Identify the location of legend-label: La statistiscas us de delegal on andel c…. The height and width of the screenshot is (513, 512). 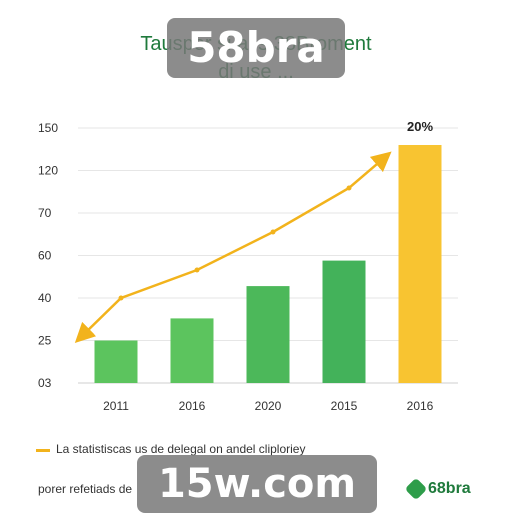
(181, 449).